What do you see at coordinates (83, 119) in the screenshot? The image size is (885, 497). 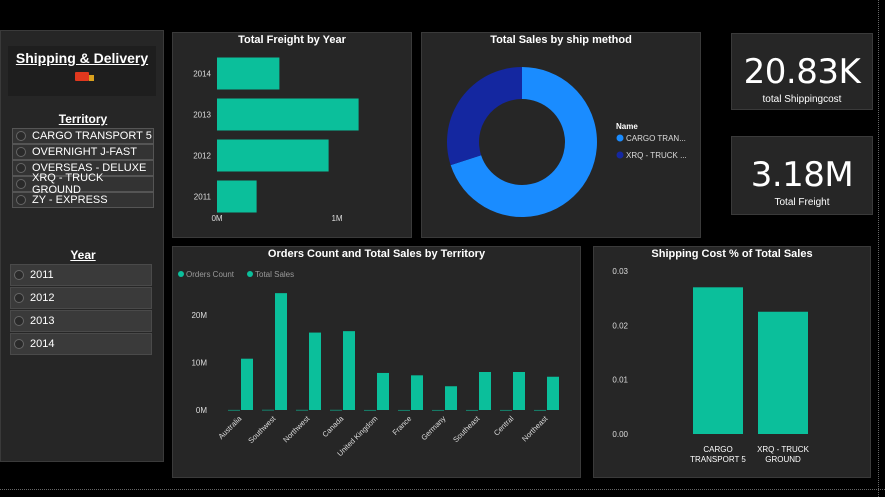 I see `territory-slicer-header: Territory` at bounding box center [83, 119].